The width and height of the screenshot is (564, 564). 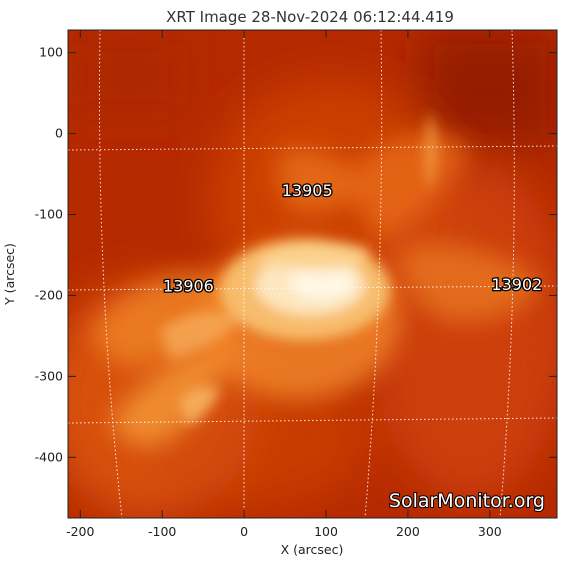 I want to click on active-region-labels: 13905 13906 13902, so click(x=353, y=238).